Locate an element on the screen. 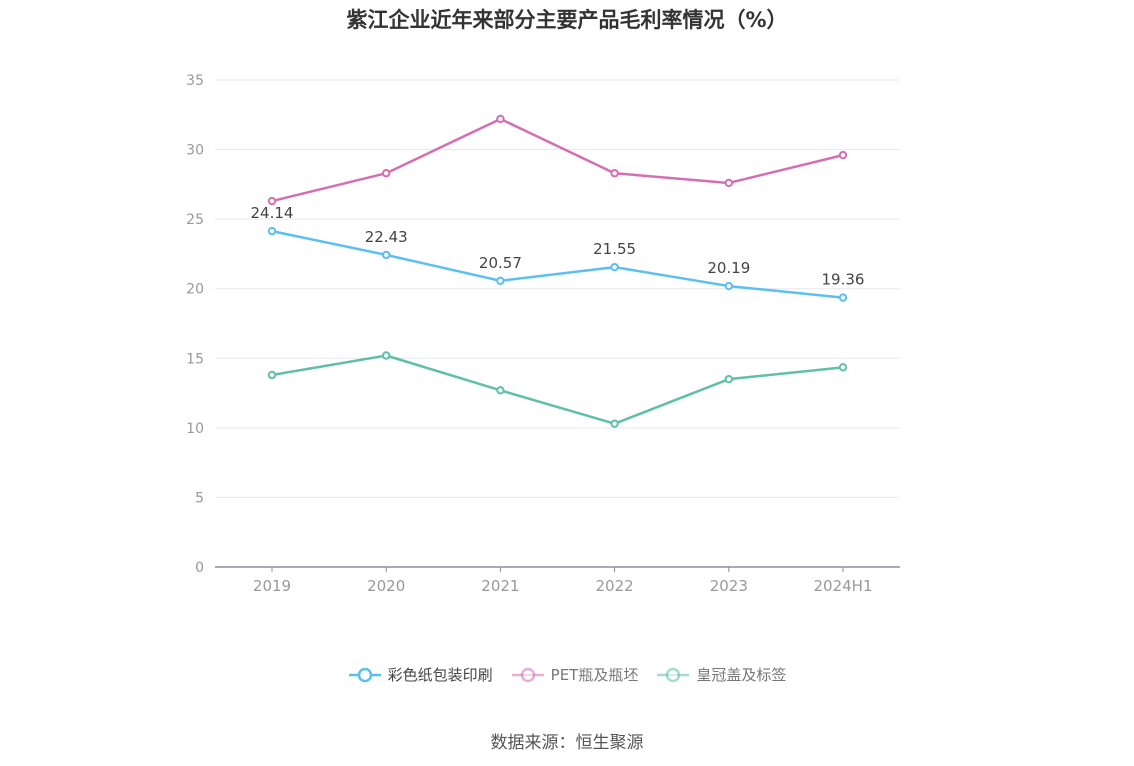 The height and width of the screenshot is (766, 1134). x-tick-label: 2024H1 is located at coordinates (843, 586).